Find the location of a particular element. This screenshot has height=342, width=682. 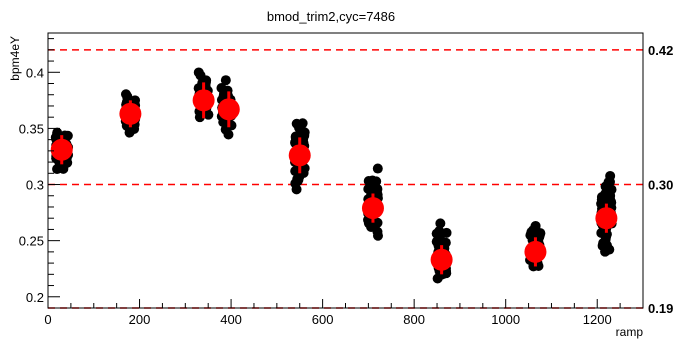

reference-line-labels: 0.42 0.30 0.19 is located at coordinates (660, 179).